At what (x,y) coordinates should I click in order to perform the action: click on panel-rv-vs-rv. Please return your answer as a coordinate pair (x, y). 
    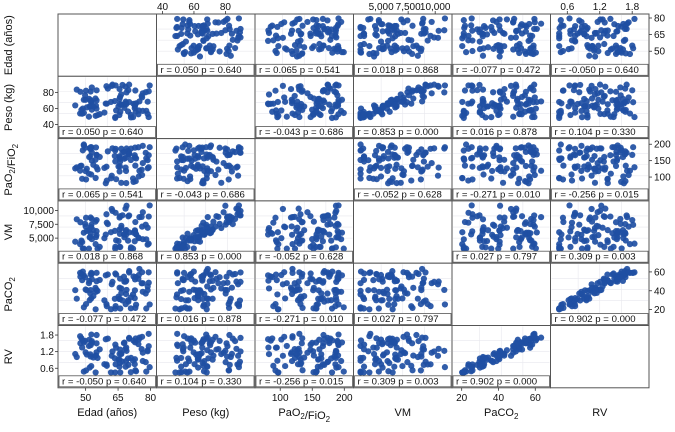
    Looking at the image, I should click on (600, 357).